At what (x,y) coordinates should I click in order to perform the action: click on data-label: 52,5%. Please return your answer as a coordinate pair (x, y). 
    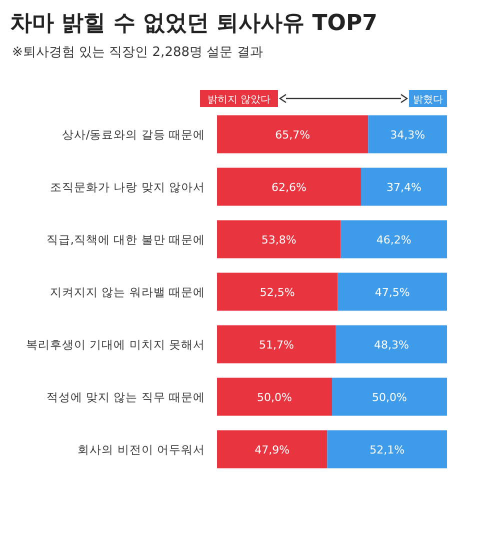
    Looking at the image, I should click on (277, 292).